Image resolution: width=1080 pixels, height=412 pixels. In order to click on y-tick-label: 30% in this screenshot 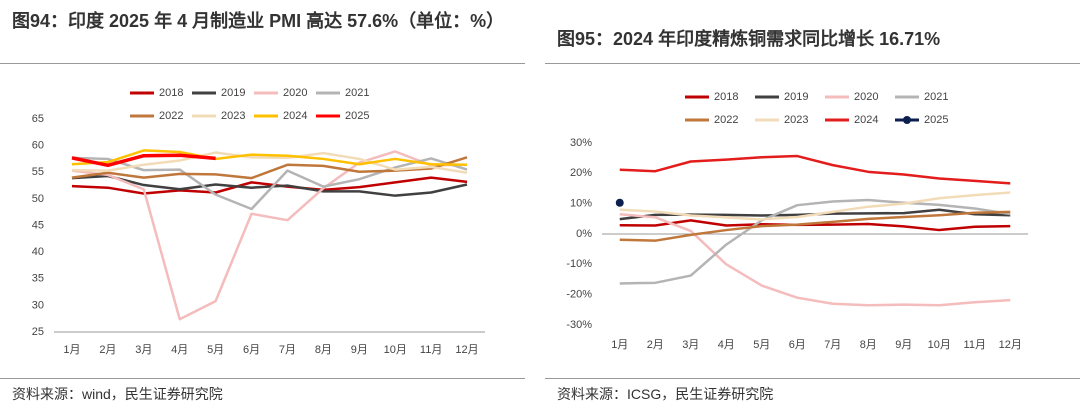, I will do `click(581, 143)`.